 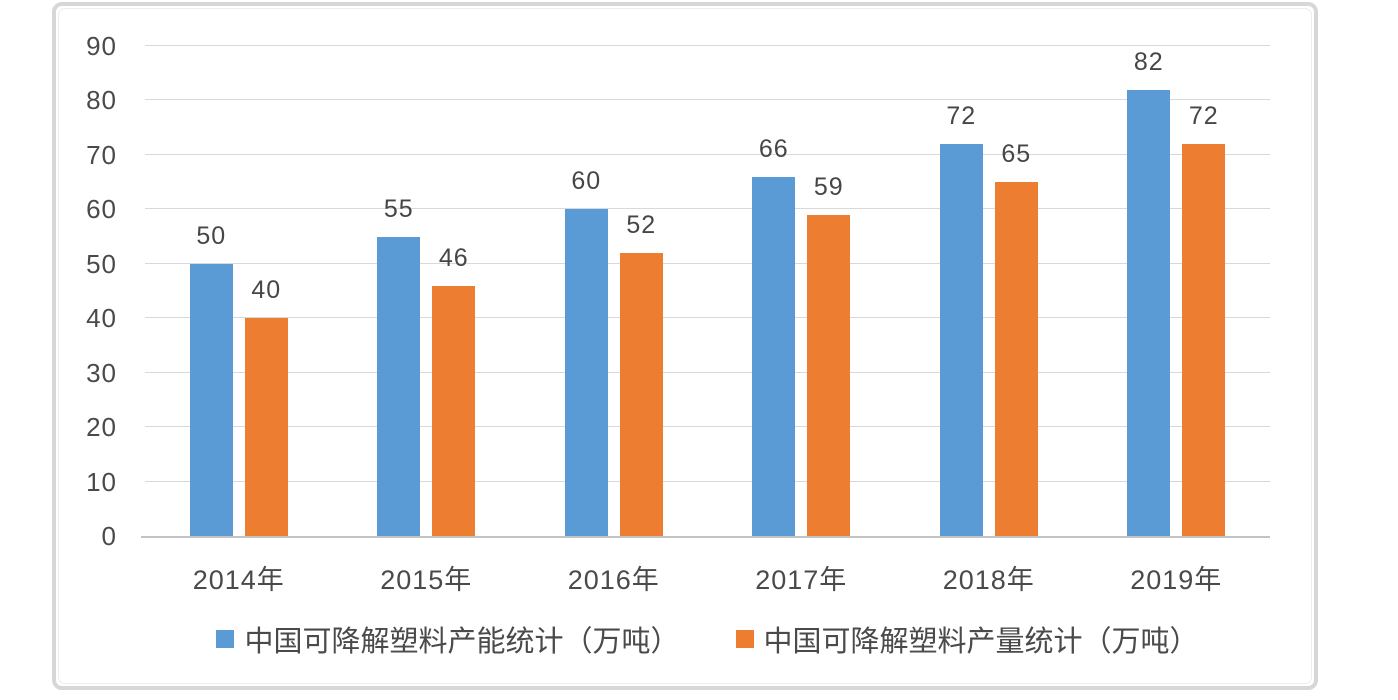 I want to click on bar-group-2018年: 72 65, so click(x=989, y=291).